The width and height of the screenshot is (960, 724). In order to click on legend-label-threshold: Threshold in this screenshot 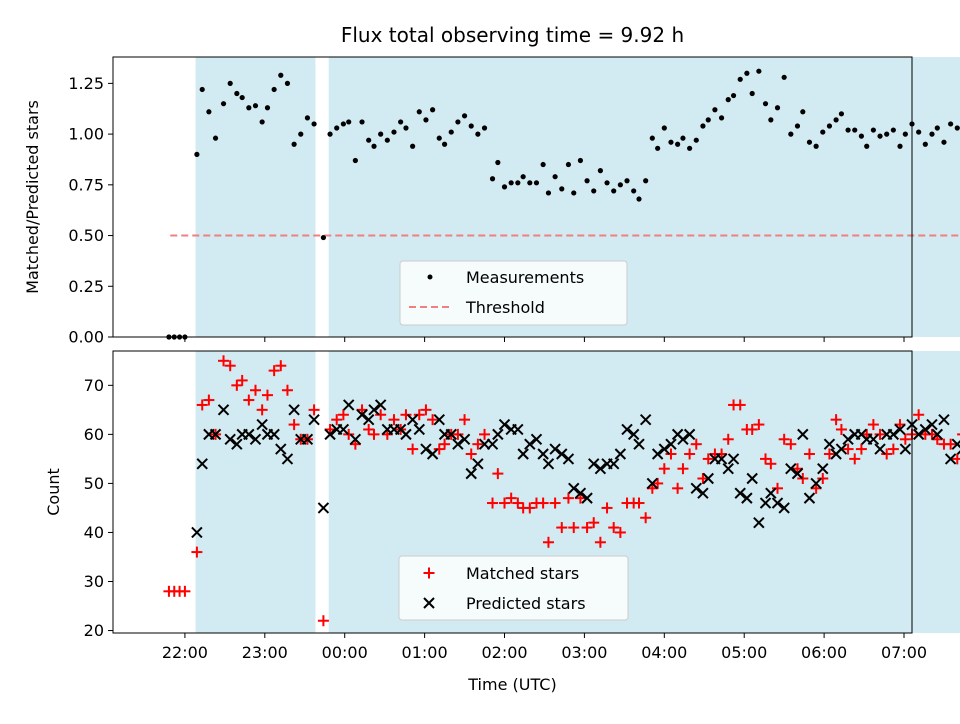, I will do `click(505, 307)`.